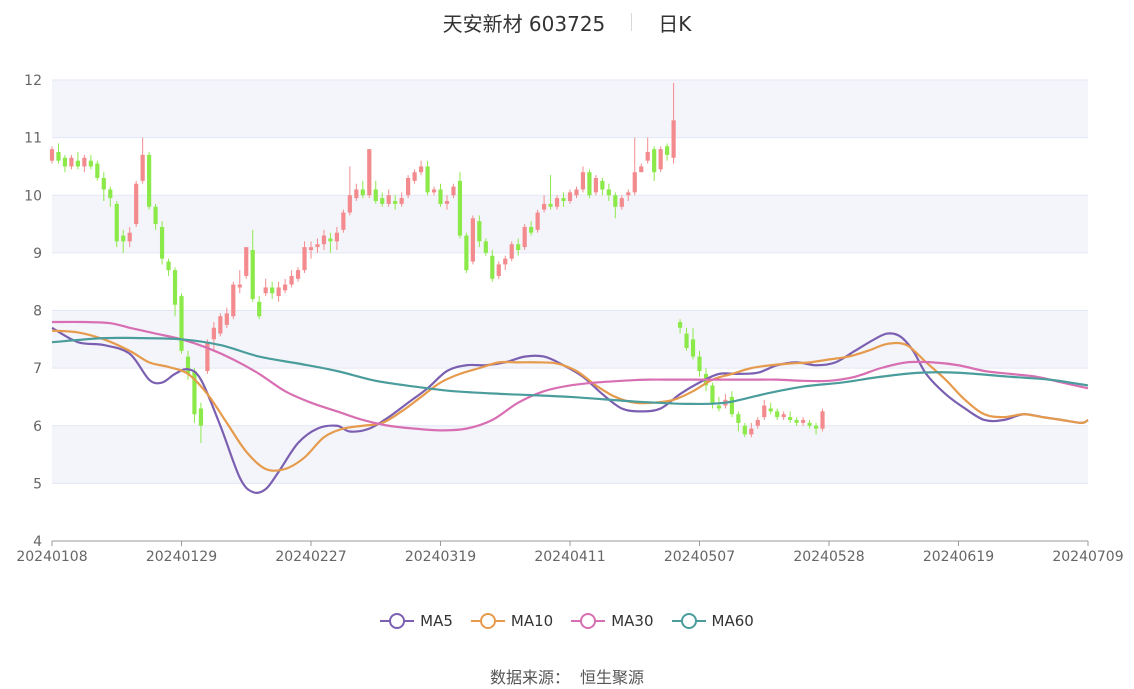 The height and width of the screenshot is (689, 1134). What do you see at coordinates (524, 23) in the screenshot?
I see `chart-title: 天安新材 603725` at bounding box center [524, 23].